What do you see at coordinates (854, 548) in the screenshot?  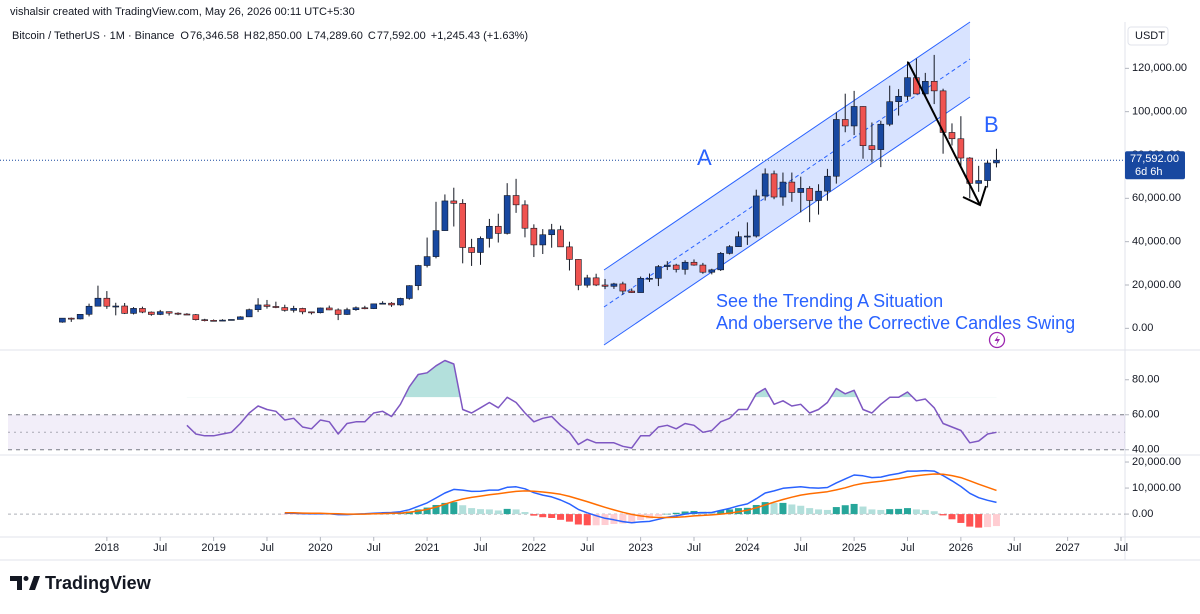 I see `x-tick-label: 2025` at bounding box center [854, 548].